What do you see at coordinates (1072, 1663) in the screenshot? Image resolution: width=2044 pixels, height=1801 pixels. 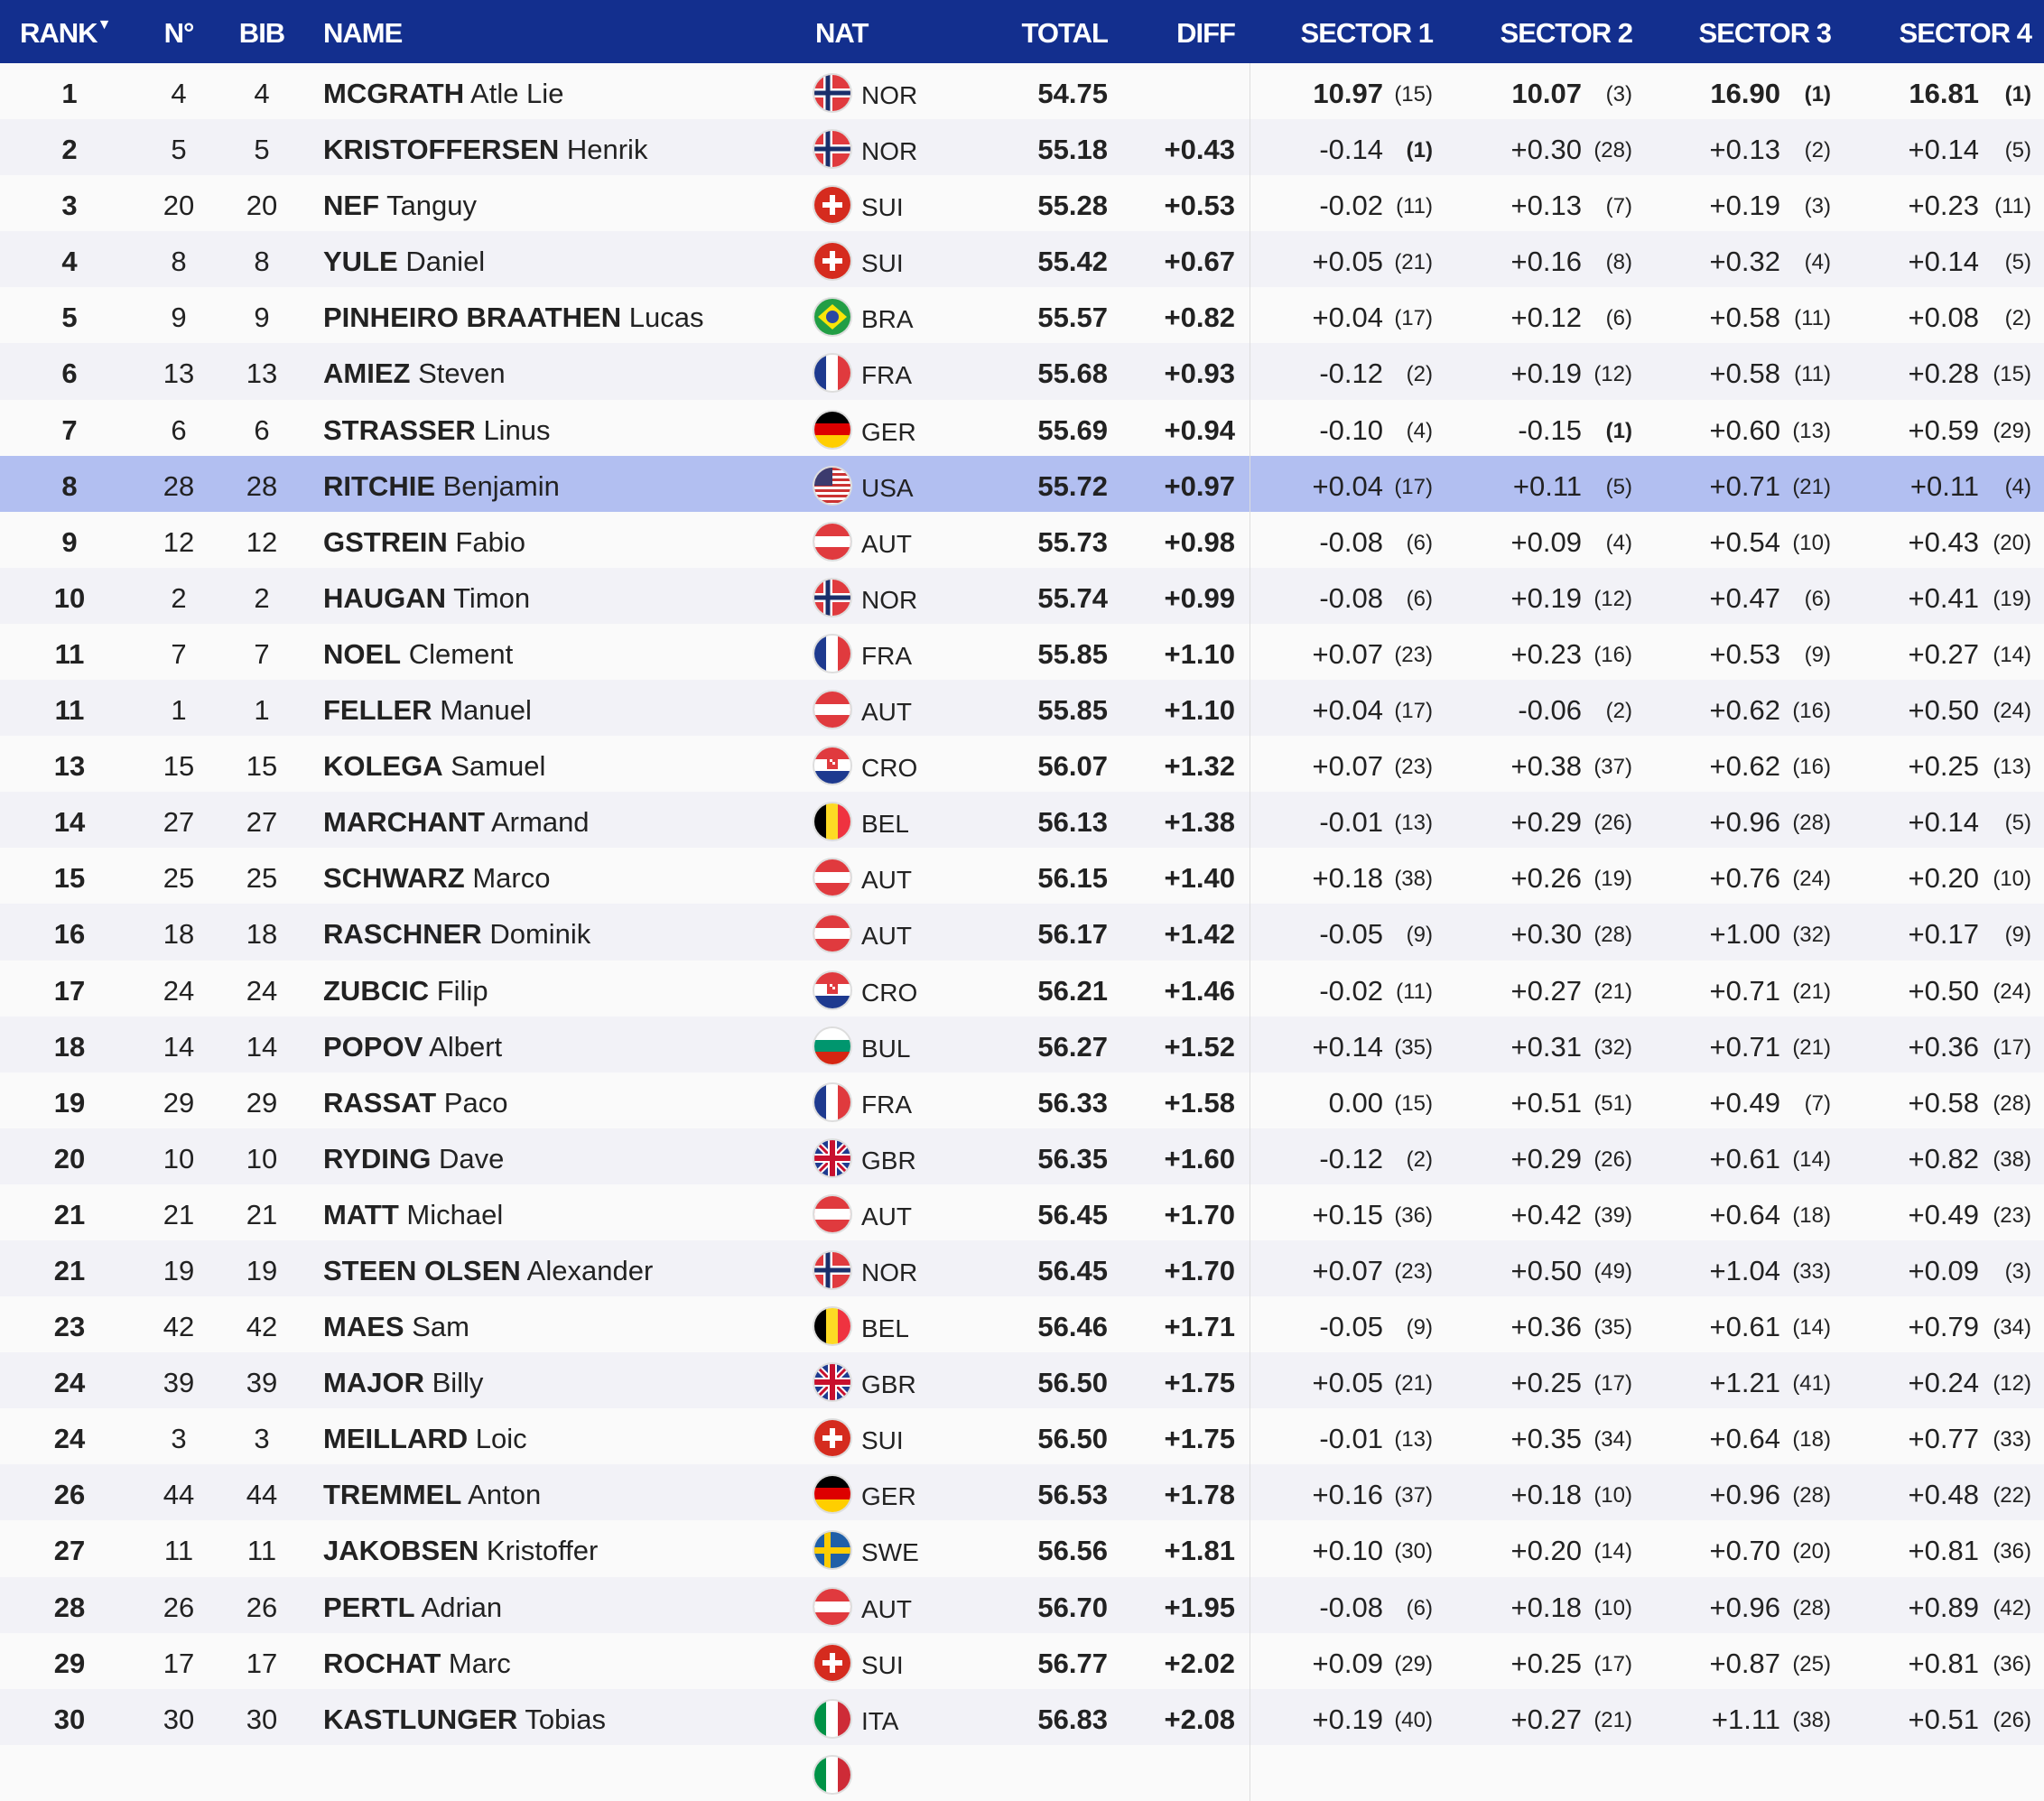 I see `total-time: 56.77` at bounding box center [1072, 1663].